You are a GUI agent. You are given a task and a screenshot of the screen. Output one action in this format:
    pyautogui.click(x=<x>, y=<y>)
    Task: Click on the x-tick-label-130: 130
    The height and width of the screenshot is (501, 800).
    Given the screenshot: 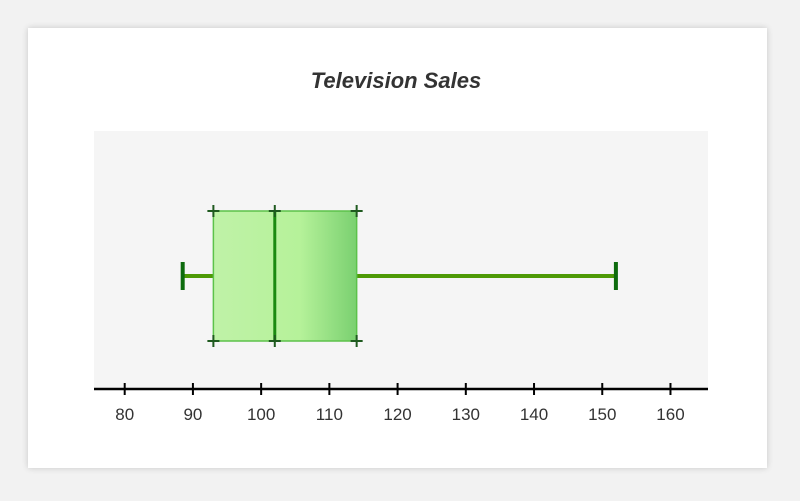 What is the action you would take?
    pyautogui.click(x=466, y=414)
    